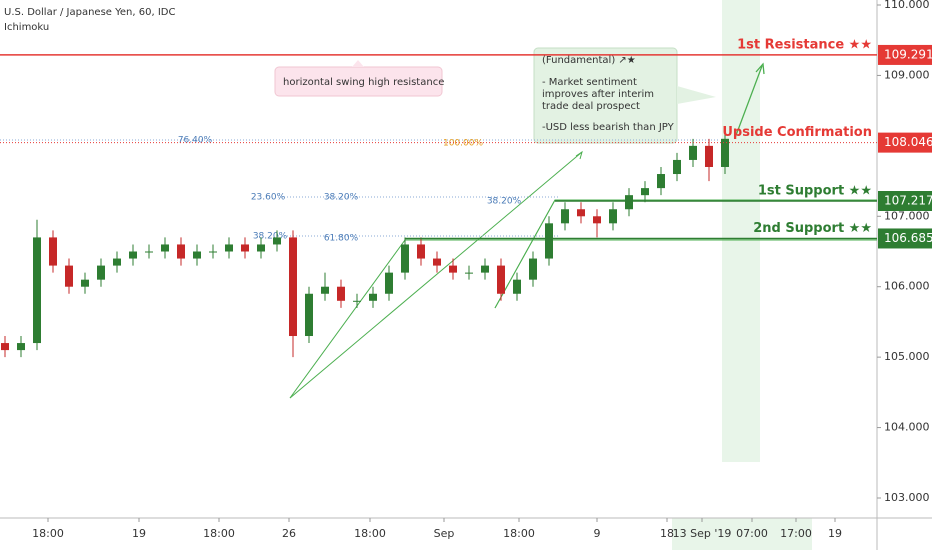 This screenshot has width=932, height=554. Describe the element at coordinates (268, 198) in the screenshot. I see `fib-label: 23.60%` at that location.